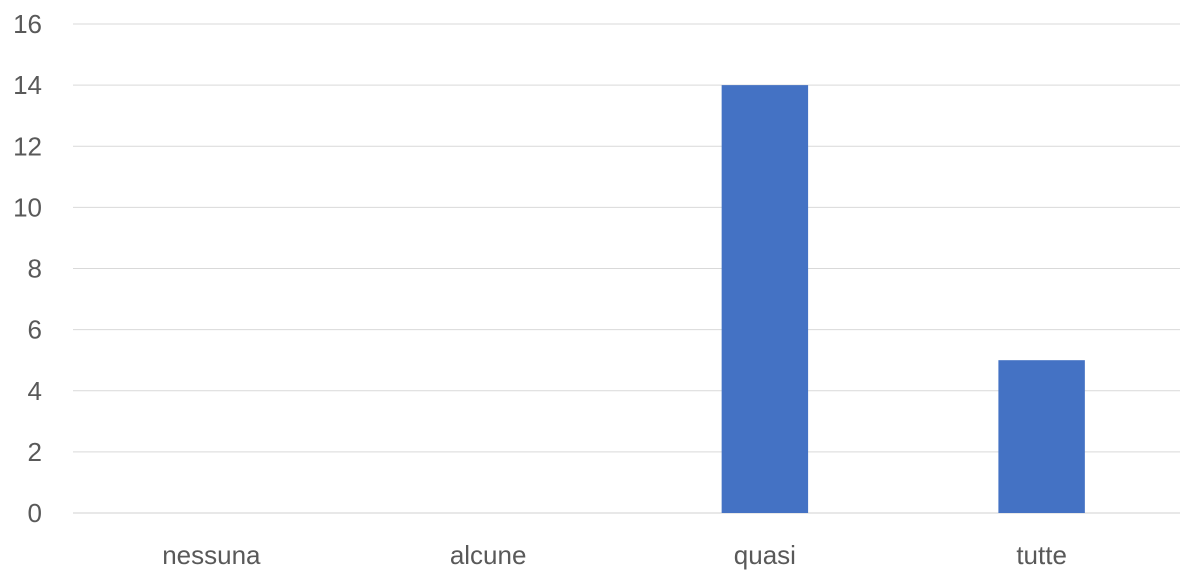 Image resolution: width=1180 pixels, height=574 pixels. Describe the element at coordinates (35, 330) in the screenshot. I see `y-tick-label: 6` at that location.